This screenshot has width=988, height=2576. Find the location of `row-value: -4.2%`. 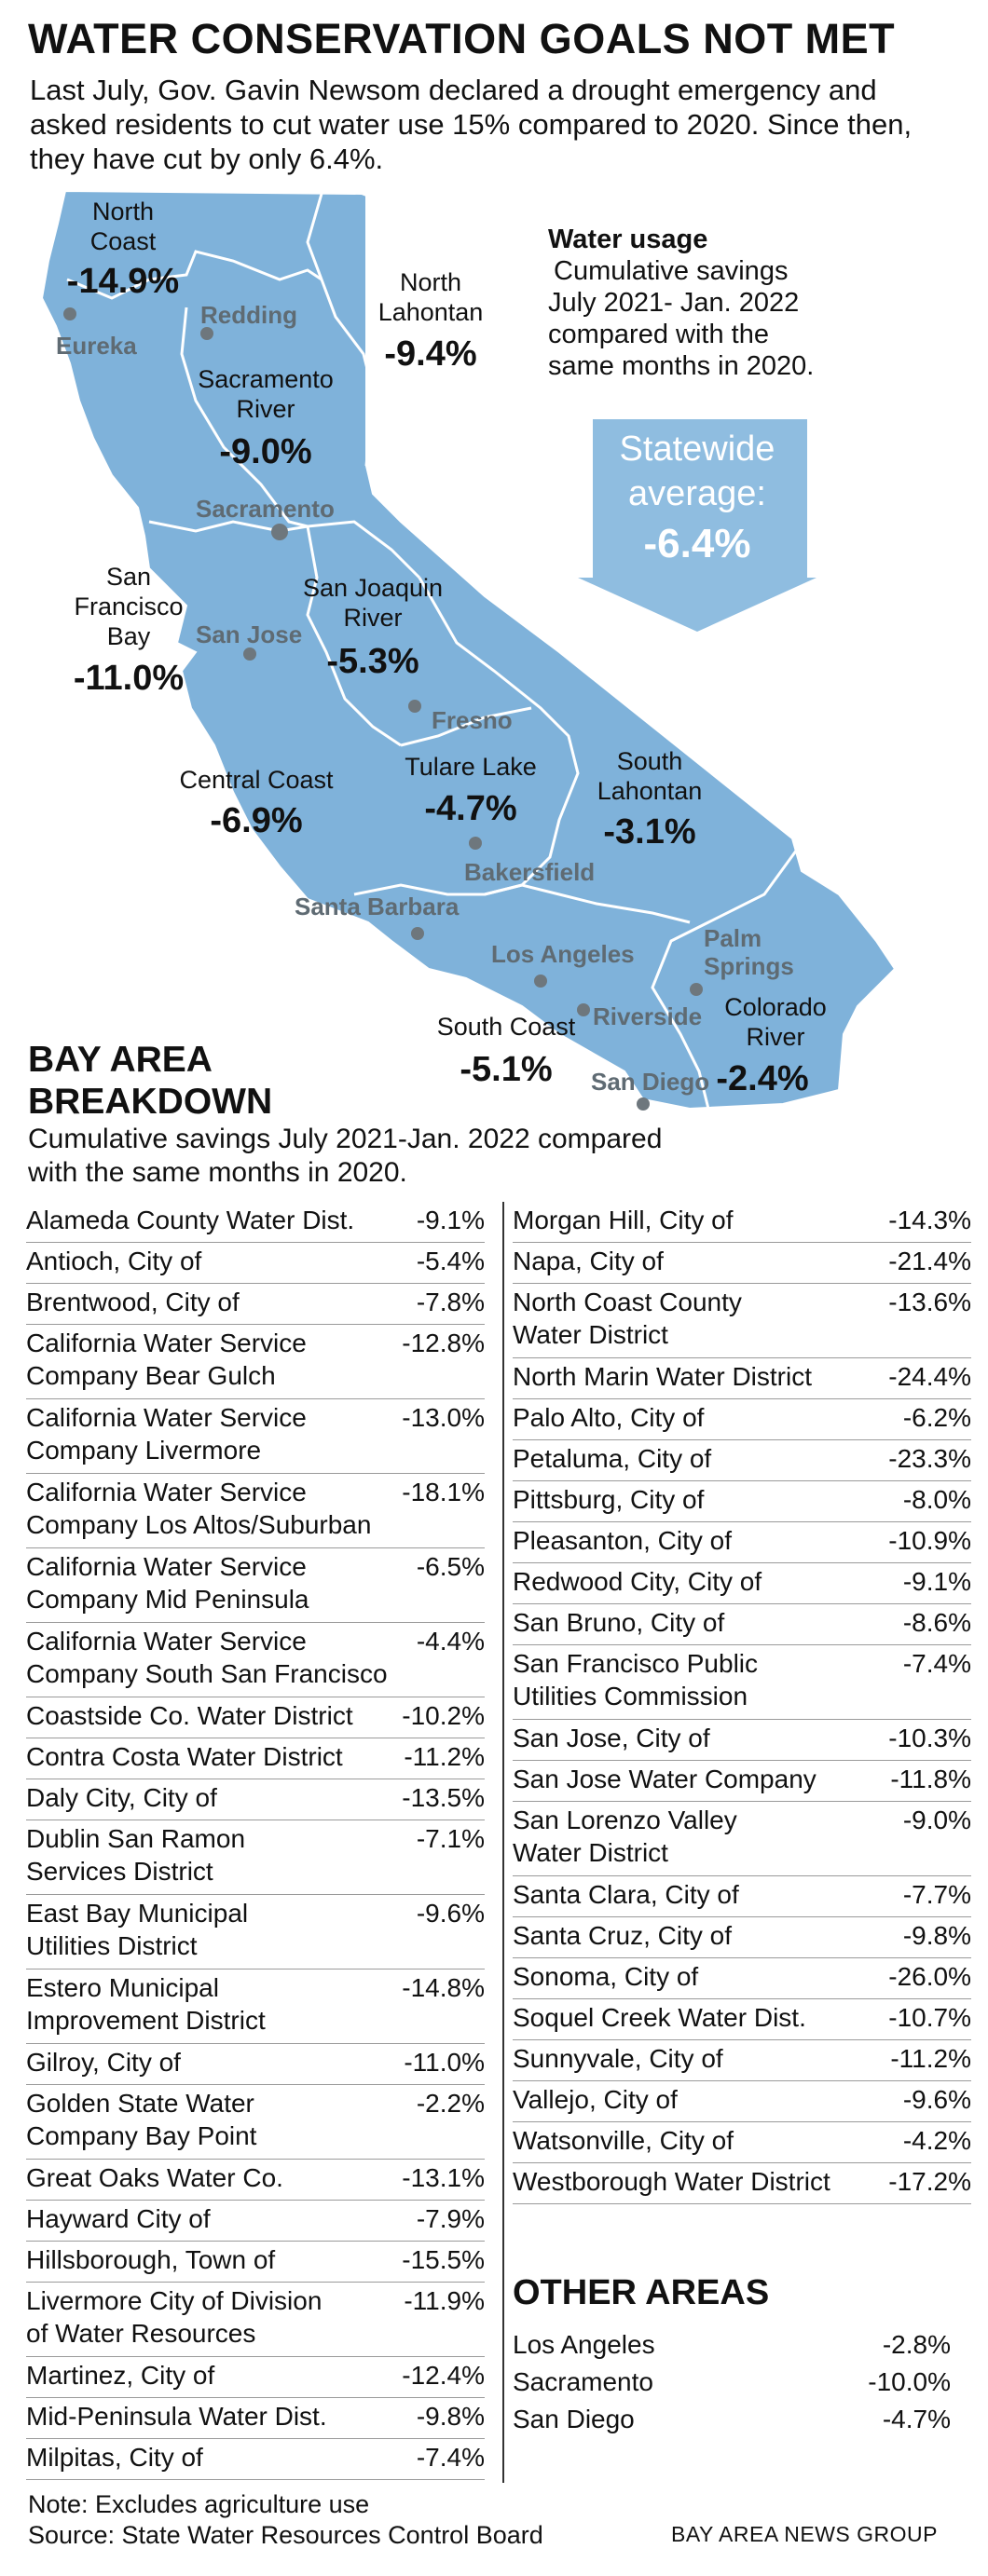

row-value: -4.2% is located at coordinates (936, 2140).